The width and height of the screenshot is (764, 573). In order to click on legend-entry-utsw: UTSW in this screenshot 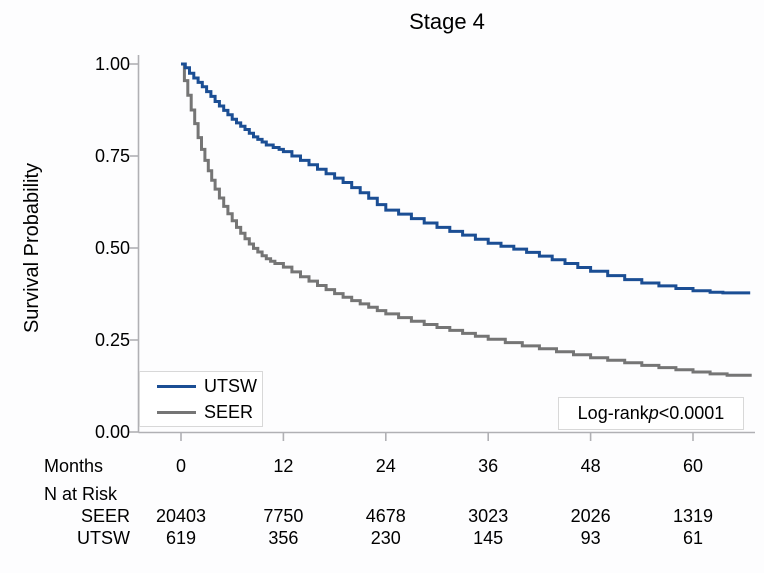, I will do `click(201, 386)`.